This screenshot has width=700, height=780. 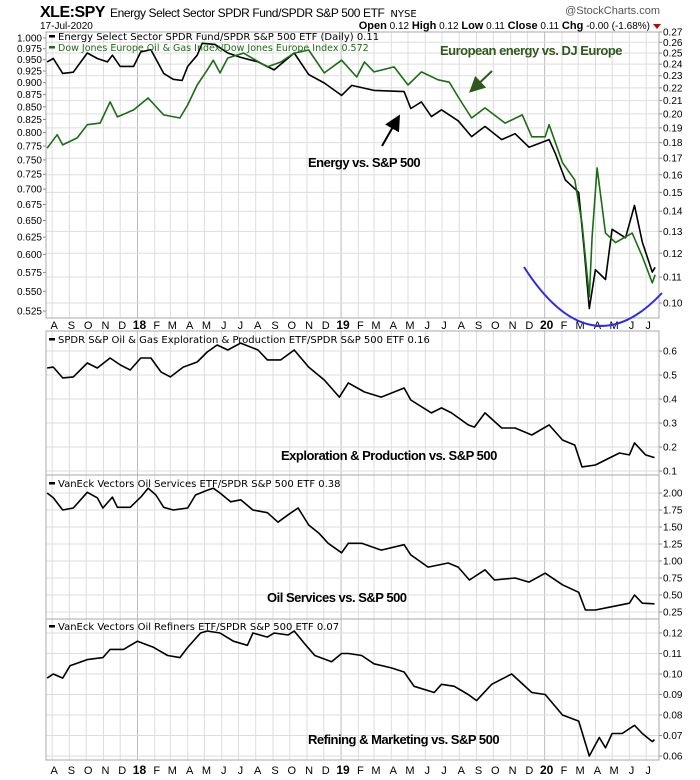 I want to click on right-axis-tick-label: 0.12, so click(x=673, y=254).